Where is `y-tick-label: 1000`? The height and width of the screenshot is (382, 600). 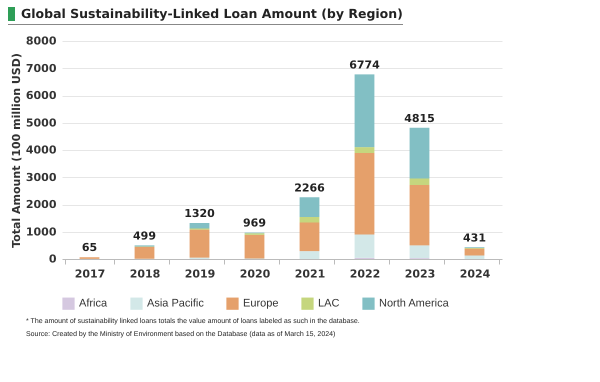 y-tick-label: 1000 is located at coordinates (41, 231).